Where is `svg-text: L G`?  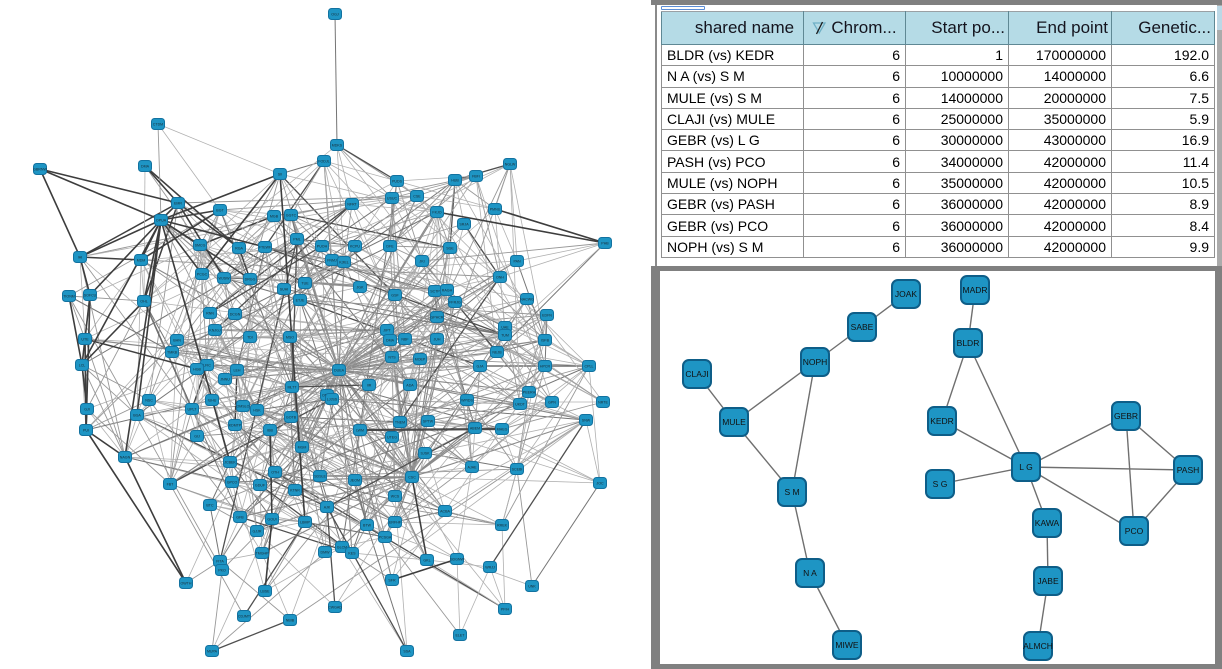
svg-text: L G is located at coordinates (1025, 467).